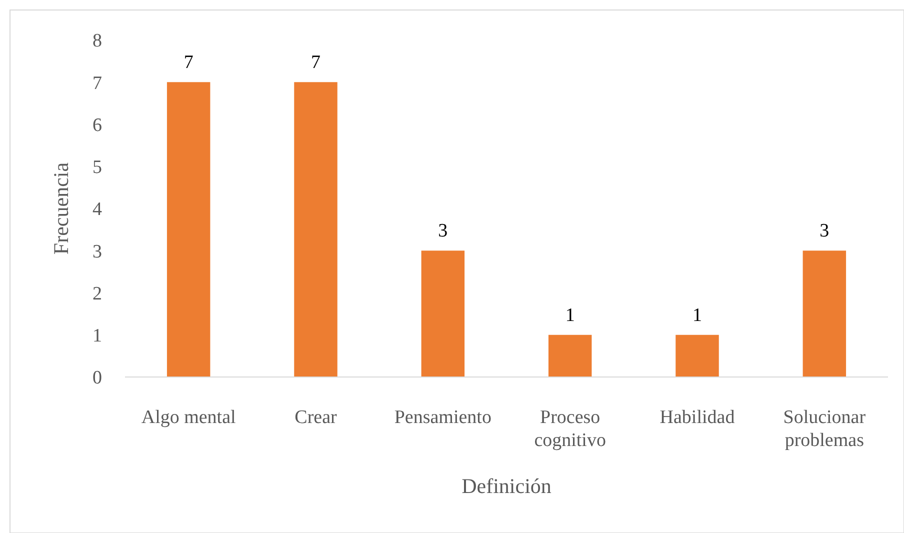 This screenshot has height=533, width=904. What do you see at coordinates (507, 486) in the screenshot?
I see `x-axis-title: Definición` at bounding box center [507, 486].